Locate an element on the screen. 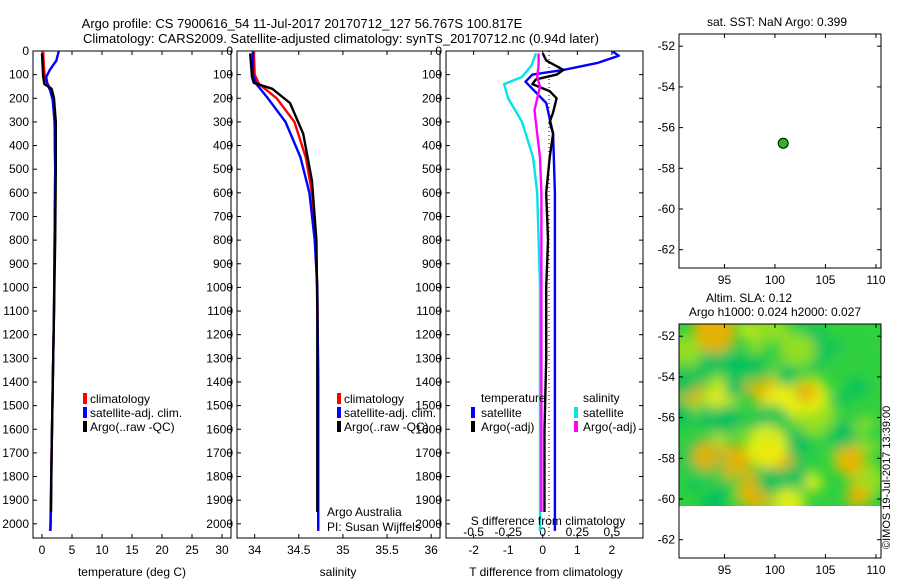 The image size is (900, 580). legend-swatch-satellite is located at coordinates (339, 412).